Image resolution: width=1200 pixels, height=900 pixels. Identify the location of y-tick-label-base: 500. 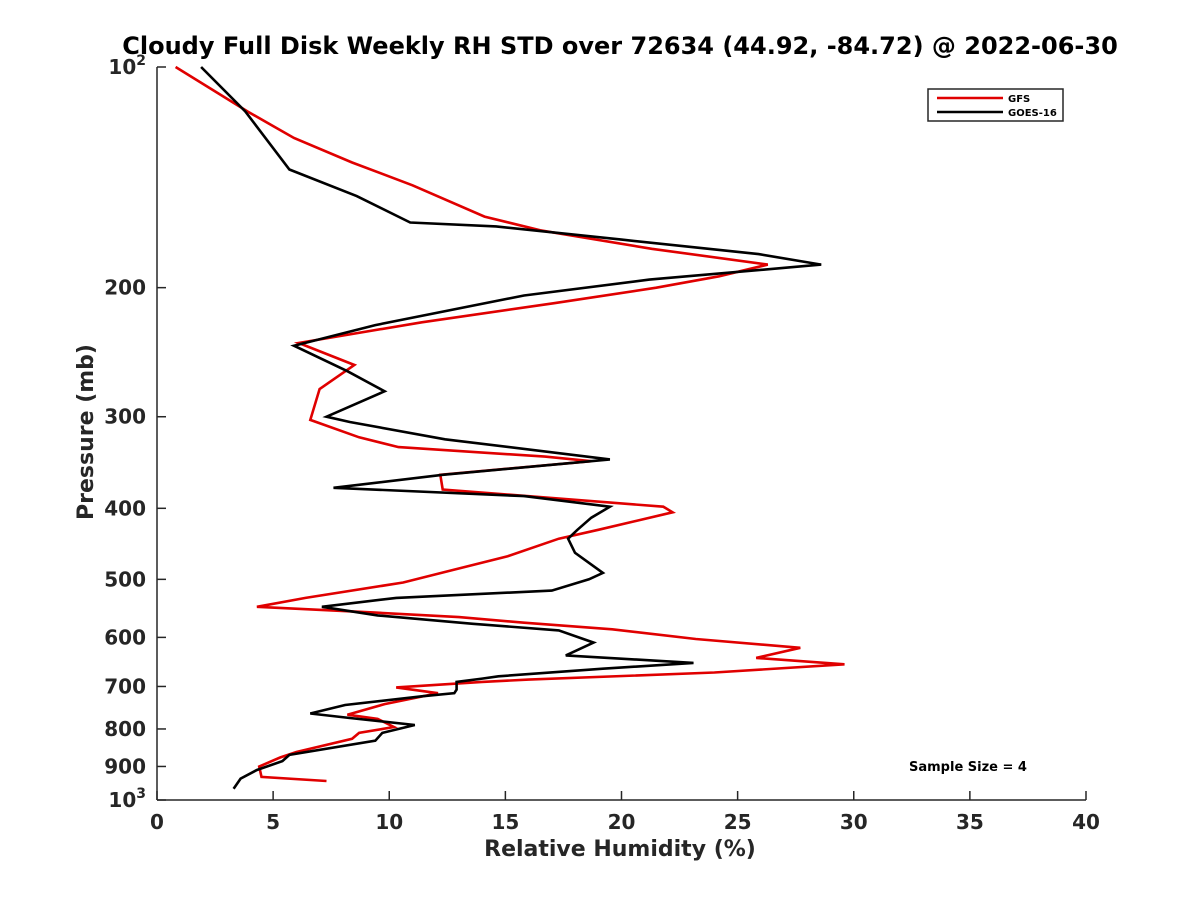
(125, 579).